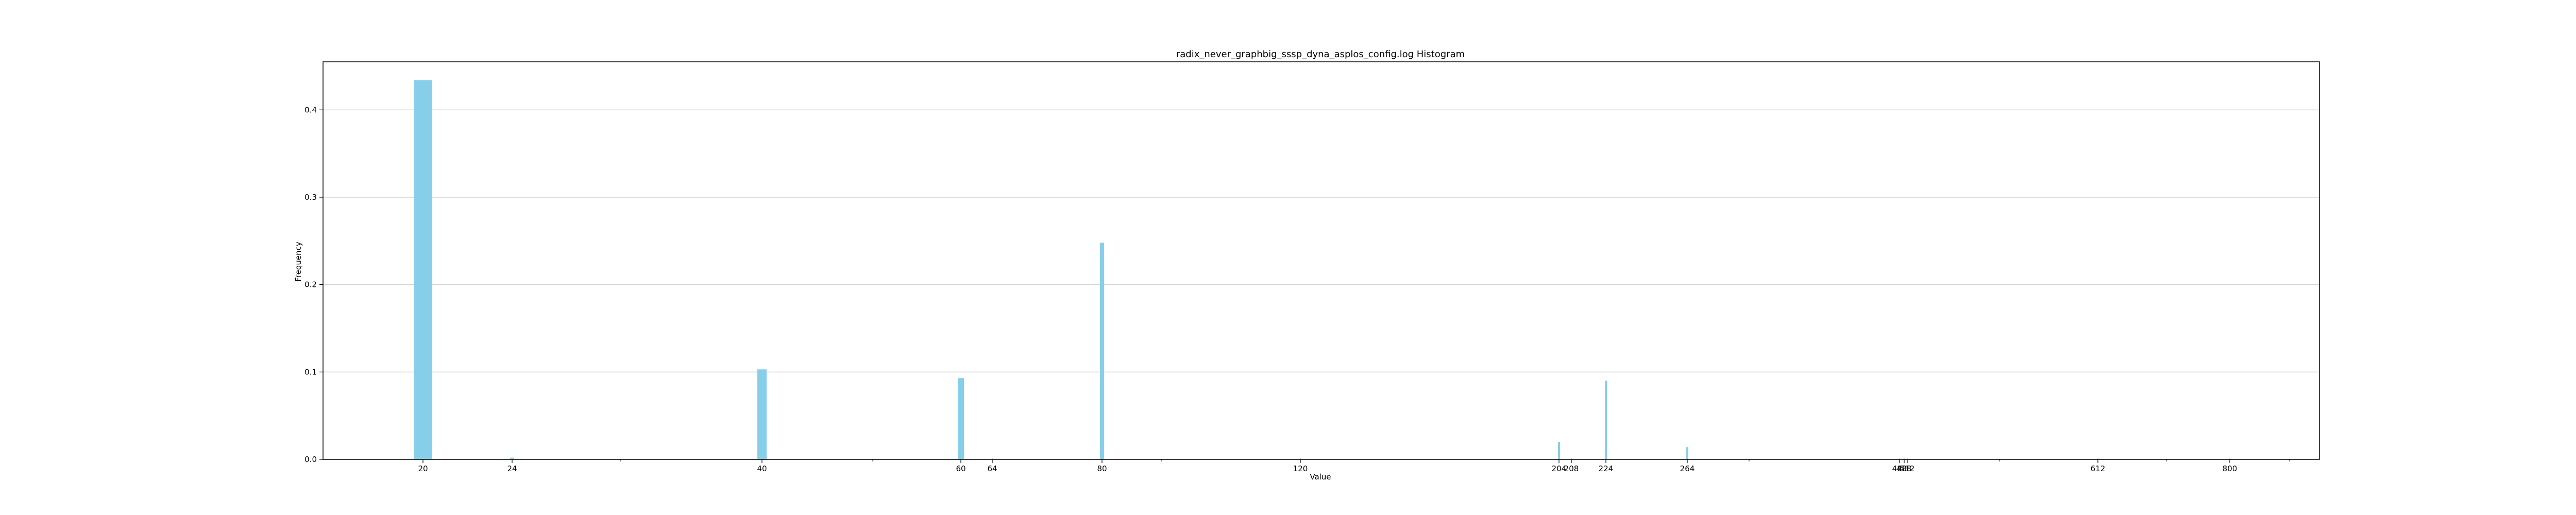 The width and height of the screenshot is (2576, 515). What do you see at coordinates (1904, 468) in the screenshot?
I see `x-tick-label: 488` at bounding box center [1904, 468].